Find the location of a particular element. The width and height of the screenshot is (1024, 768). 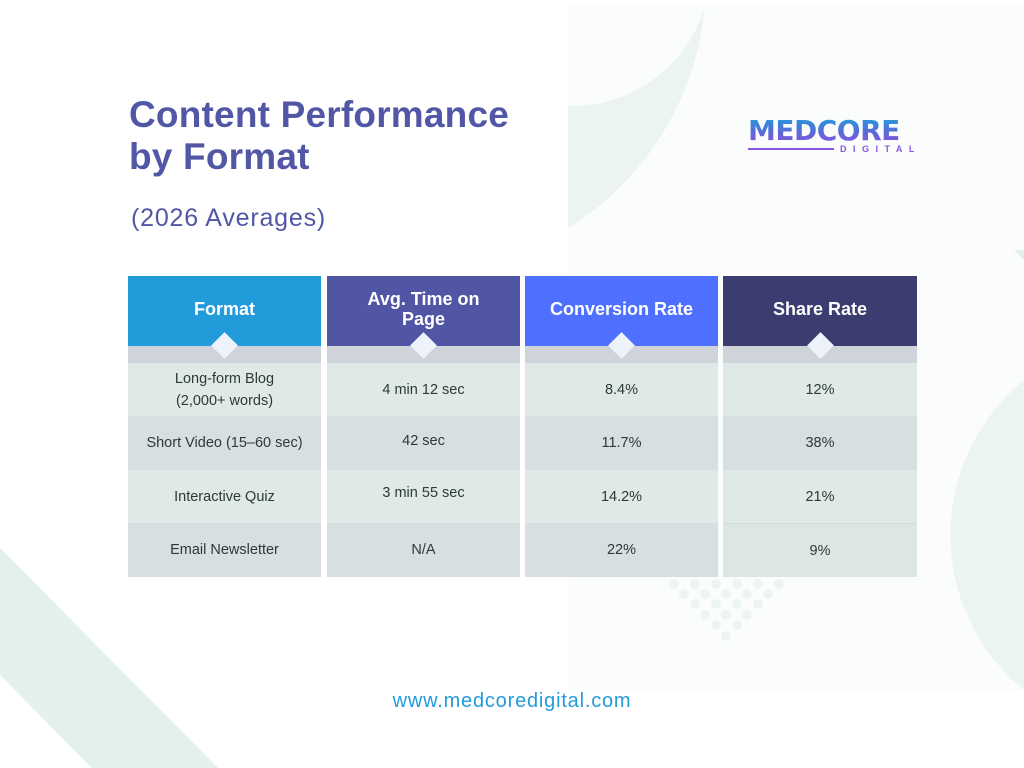

cell-text: 21% is located at coordinates (820, 496).